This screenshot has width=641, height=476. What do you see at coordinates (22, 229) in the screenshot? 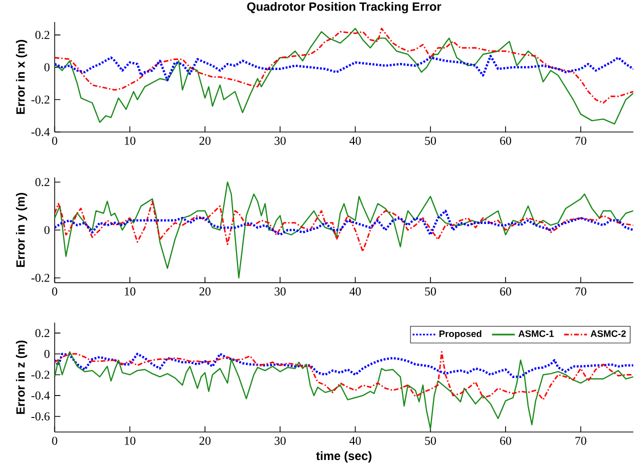
I see `y-axis-title: Error in y (m)` at bounding box center [22, 229].